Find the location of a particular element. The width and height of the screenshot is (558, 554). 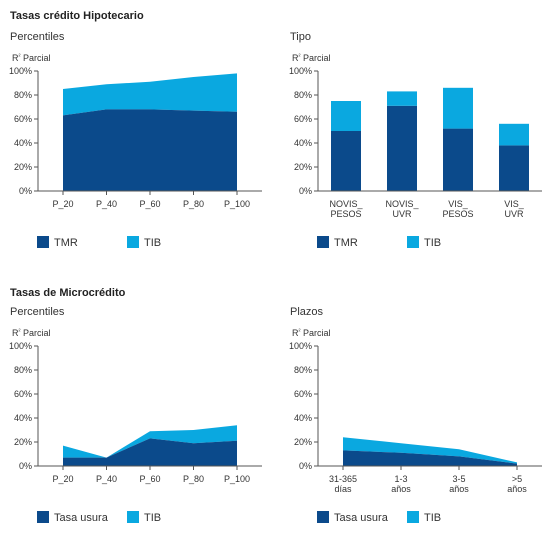

x-tick-label: 1-3 is located at coordinates (400, 479).